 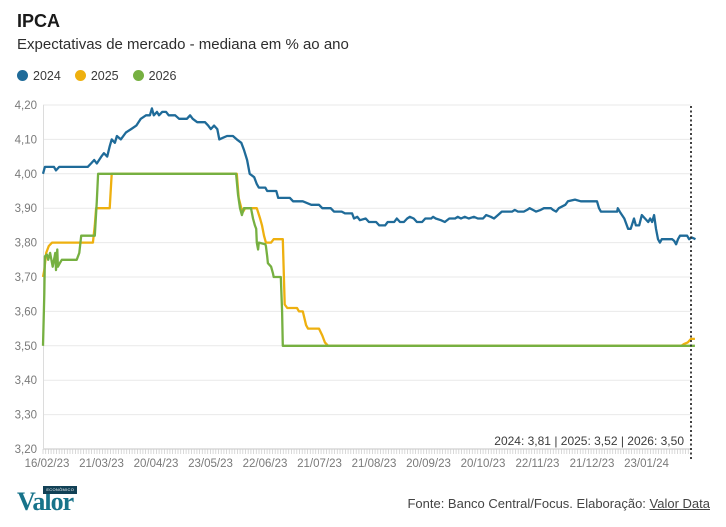 What do you see at coordinates (265, 464) in the screenshot?
I see `x-tick-label: 22/06/23` at bounding box center [265, 464].